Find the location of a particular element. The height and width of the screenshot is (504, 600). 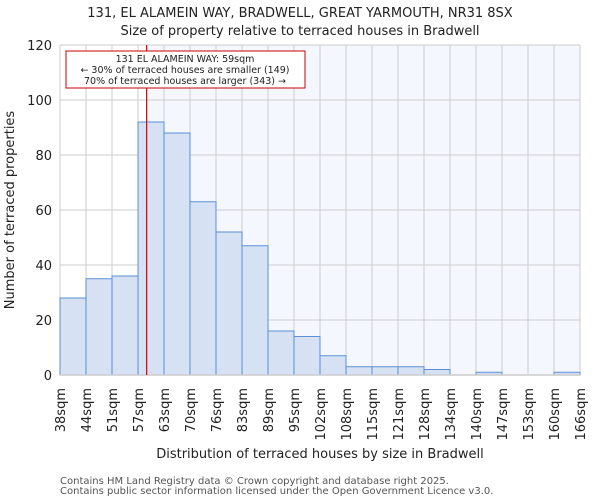

x-tick-label: 70sqm is located at coordinates (191, 410).